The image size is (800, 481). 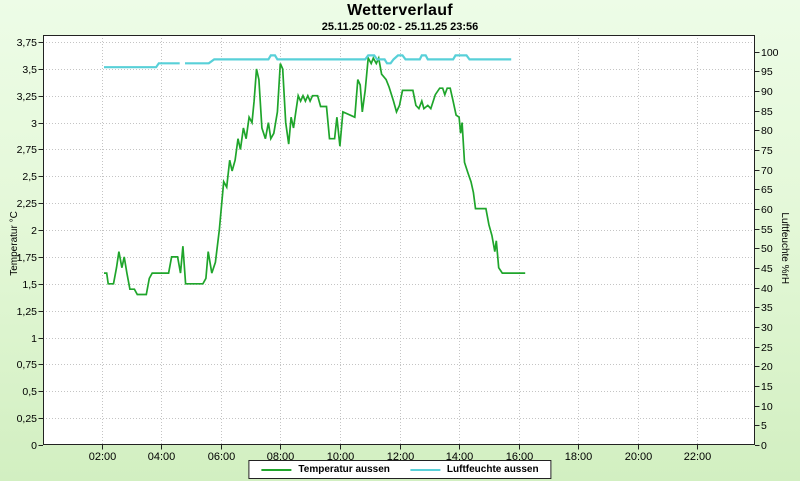 I want to click on svg-text: 0,25, so click(x=27, y=419).